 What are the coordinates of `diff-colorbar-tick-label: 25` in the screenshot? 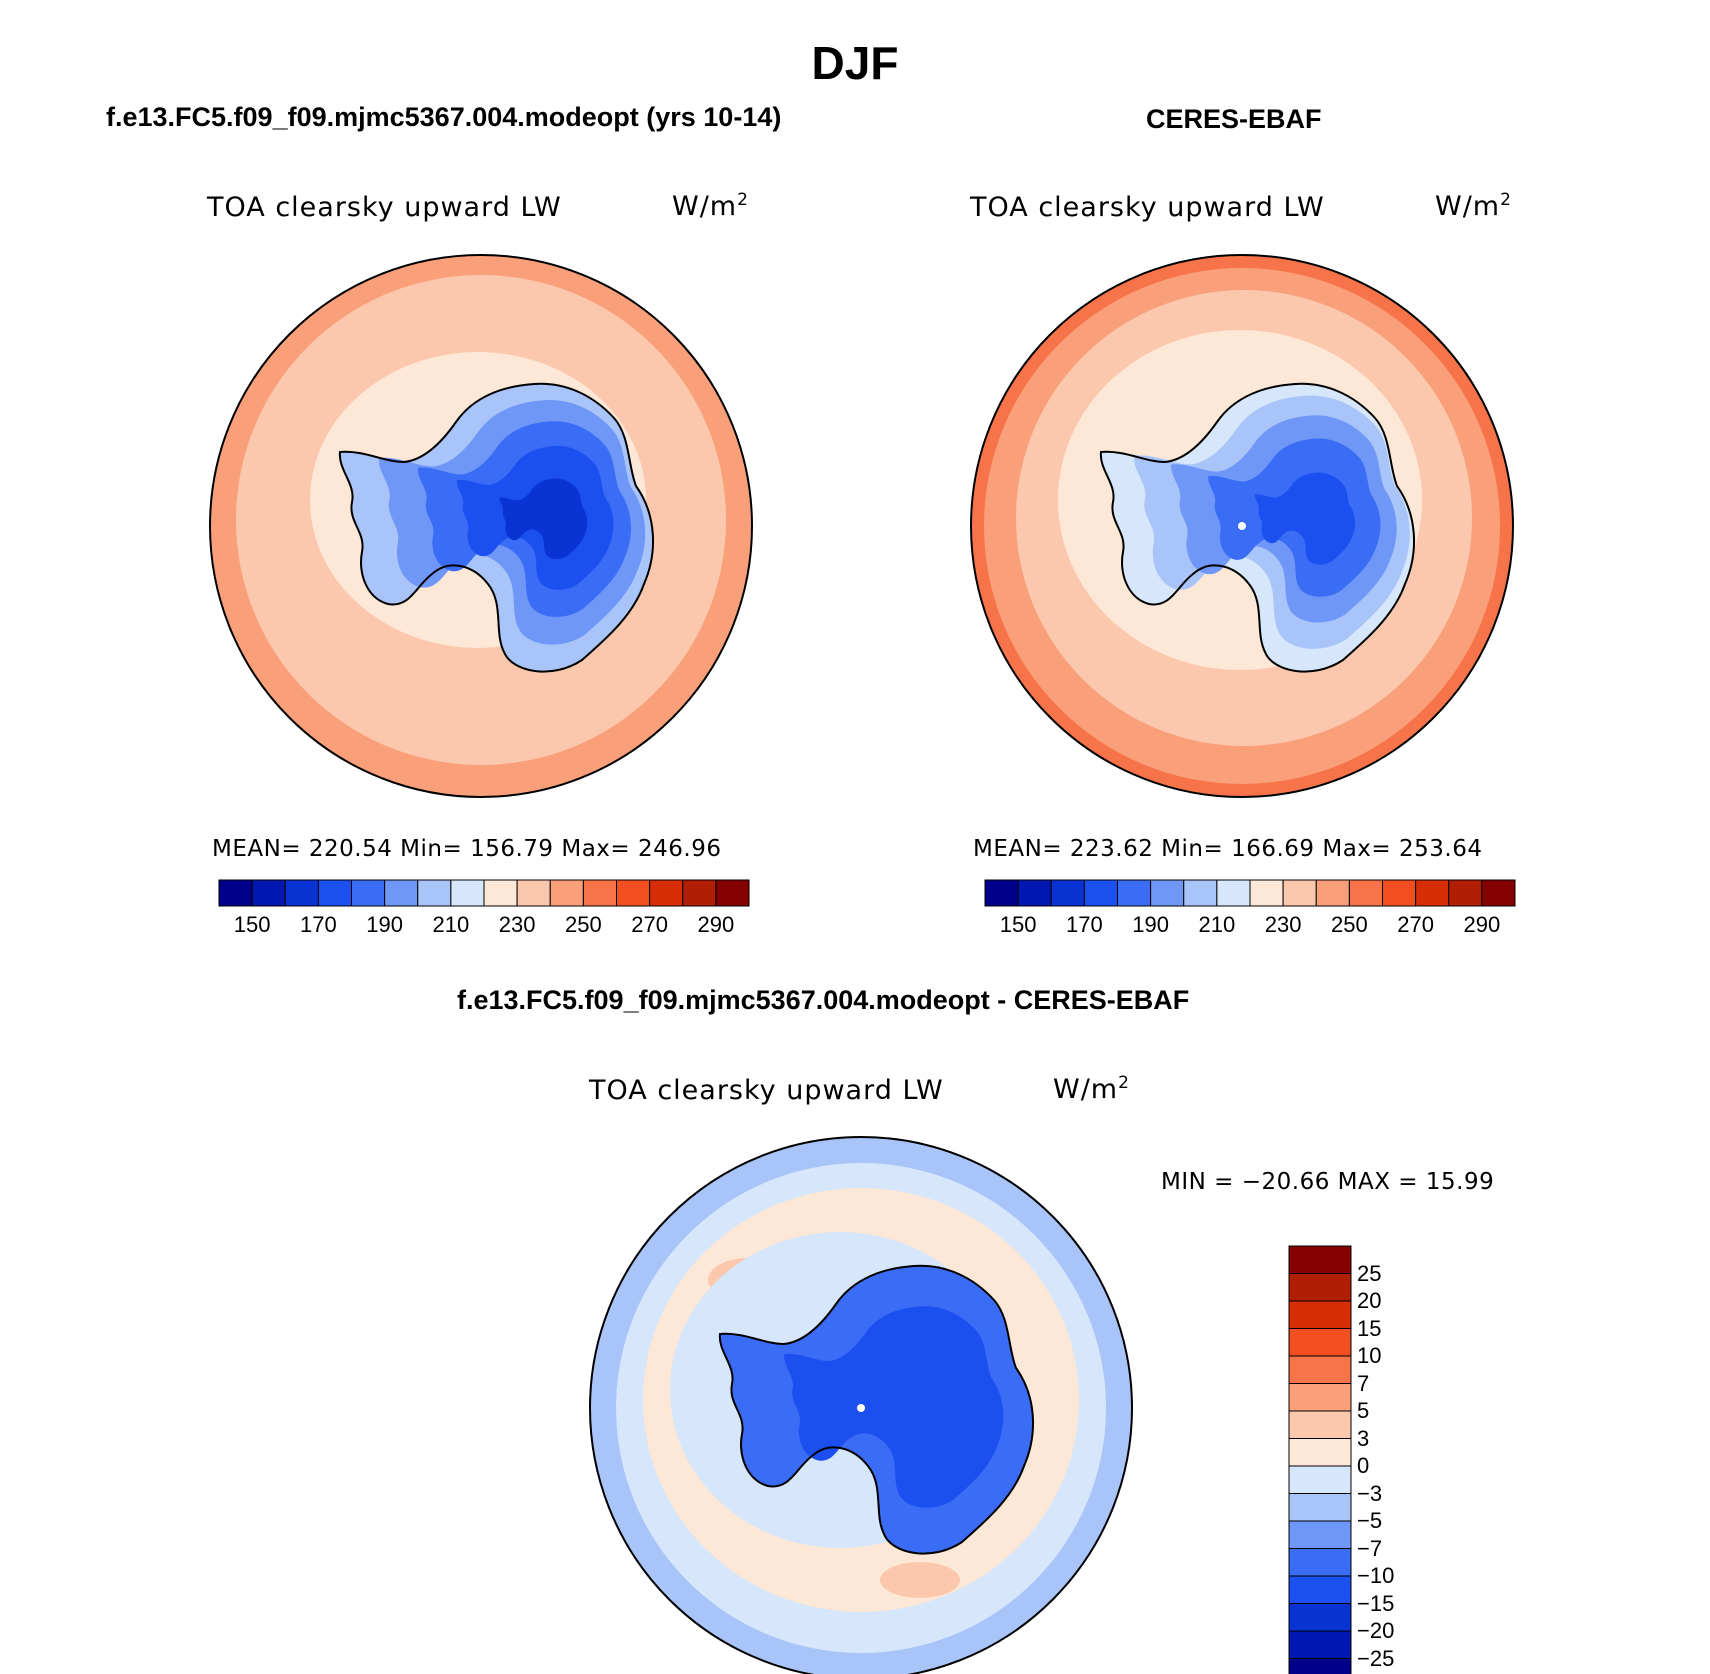 It's located at (1369, 1273).